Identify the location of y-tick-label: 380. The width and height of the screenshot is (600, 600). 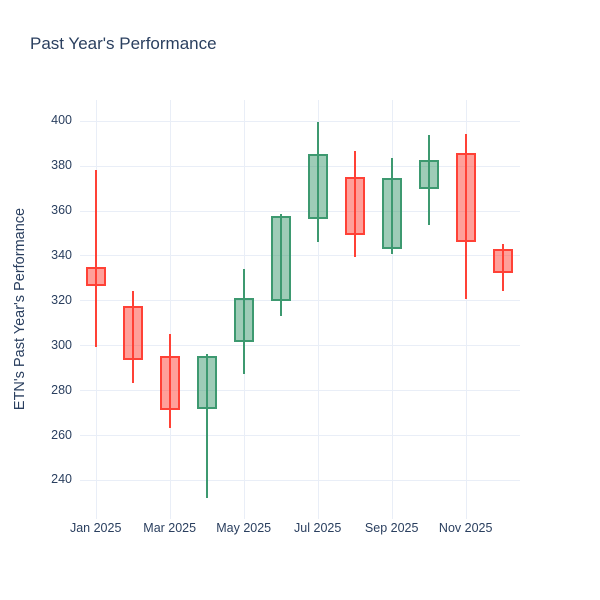
(61, 165).